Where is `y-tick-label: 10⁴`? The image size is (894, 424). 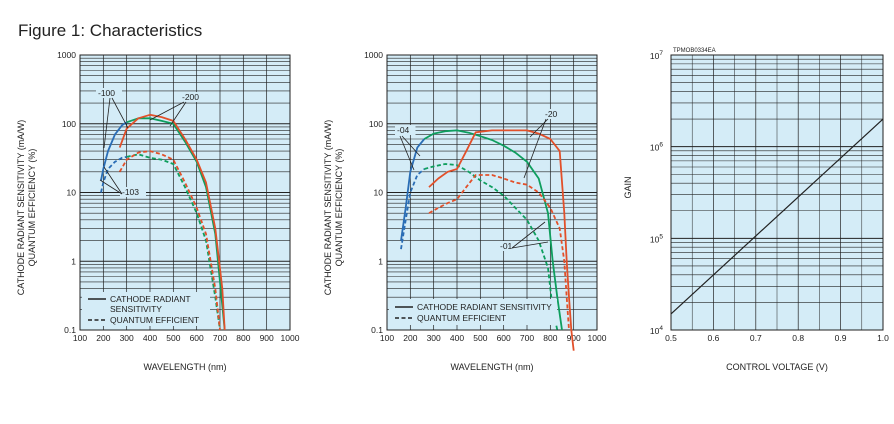
y-tick-label: 10⁴ is located at coordinates (656, 330).